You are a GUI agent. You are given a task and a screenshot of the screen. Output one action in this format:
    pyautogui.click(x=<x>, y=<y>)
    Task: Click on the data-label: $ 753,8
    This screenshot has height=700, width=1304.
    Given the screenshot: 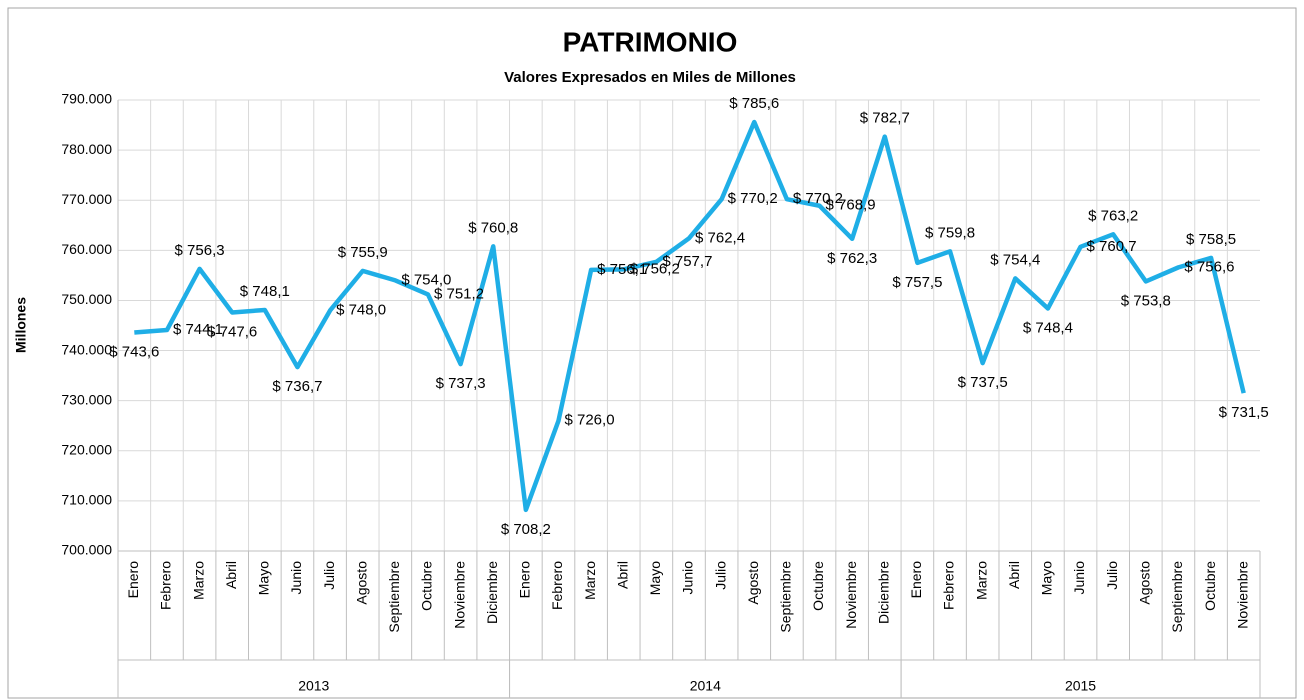 What is the action you would take?
    pyautogui.click(x=1146, y=300)
    